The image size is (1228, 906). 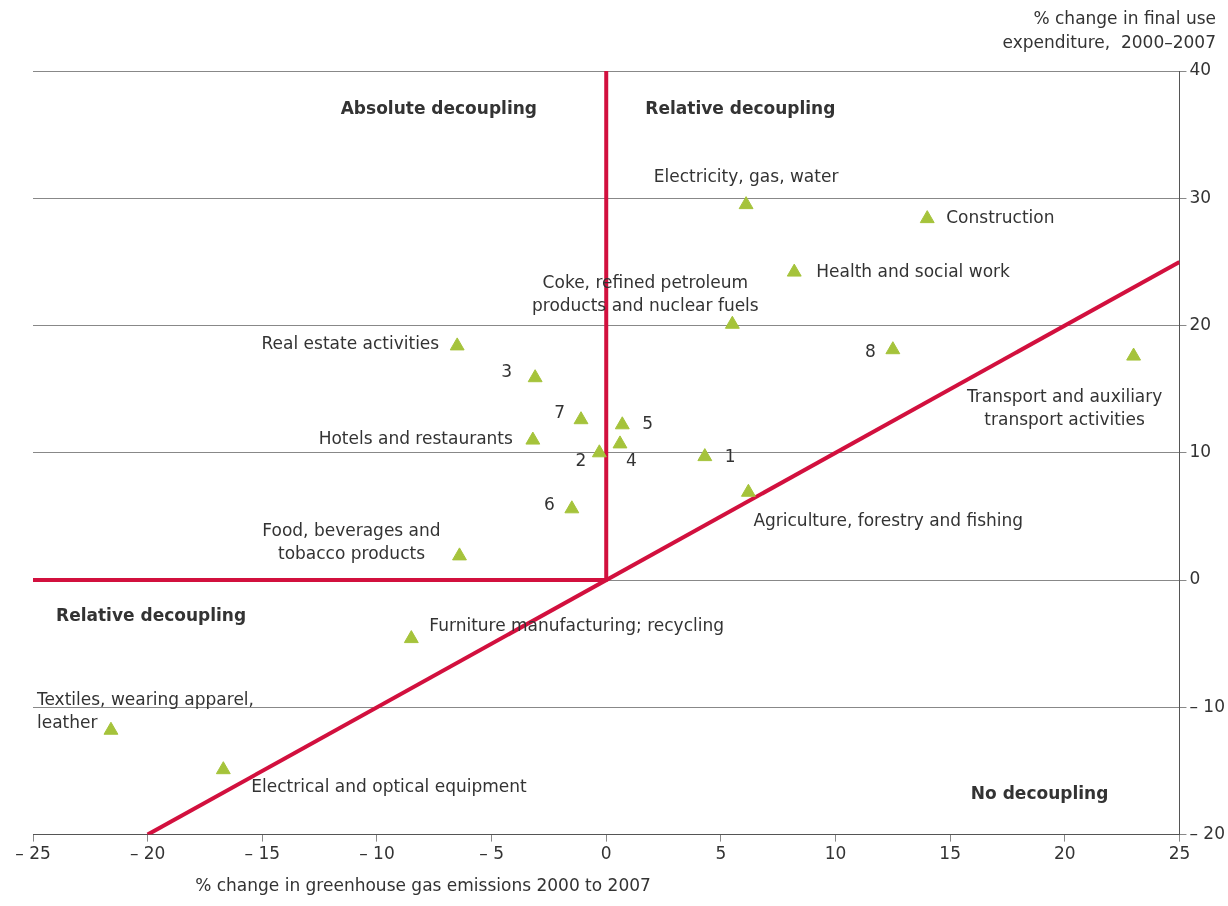 What do you see at coordinates (507, 371) in the screenshot?
I see `series-label: 3` at bounding box center [507, 371].